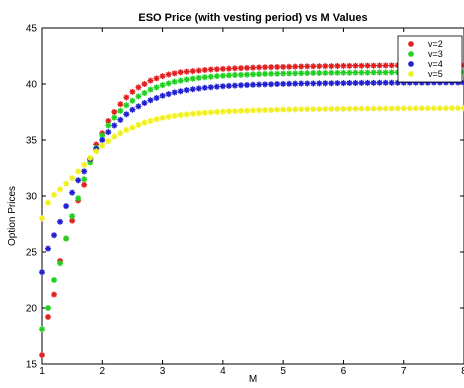 The height and width of the screenshot is (388, 464). Describe the element at coordinates (435, 64) in the screenshot. I see `legend-label: v=4` at that location.